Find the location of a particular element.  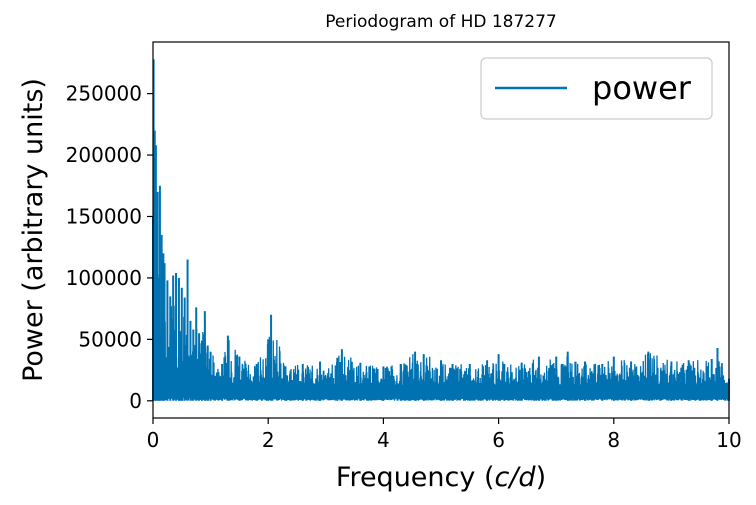

y-tick-label: 150000 is located at coordinates (104, 216).